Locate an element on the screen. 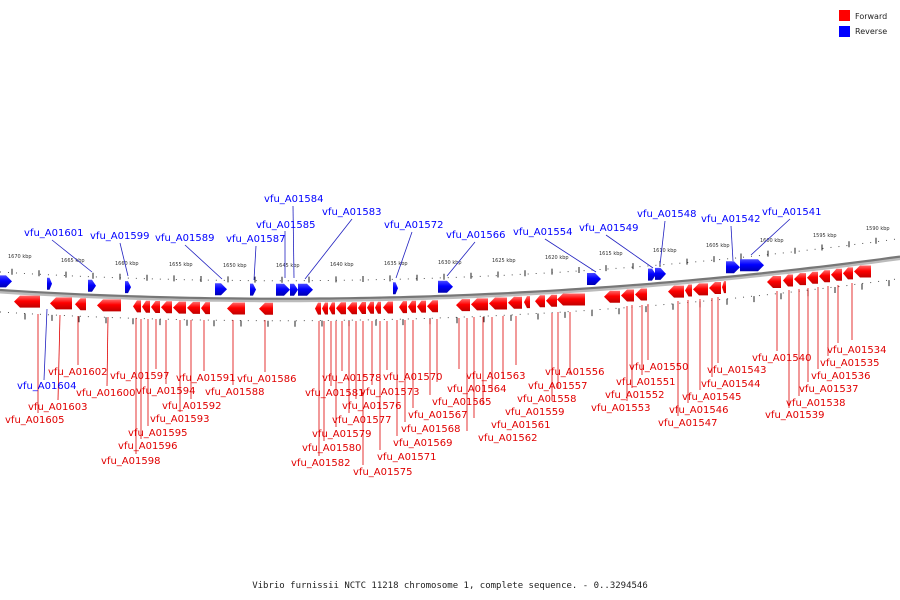 The height and width of the screenshot is (600, 900). gene-label-vfu-a01552: vfu_A01552 is located at coordinates (634, 395).